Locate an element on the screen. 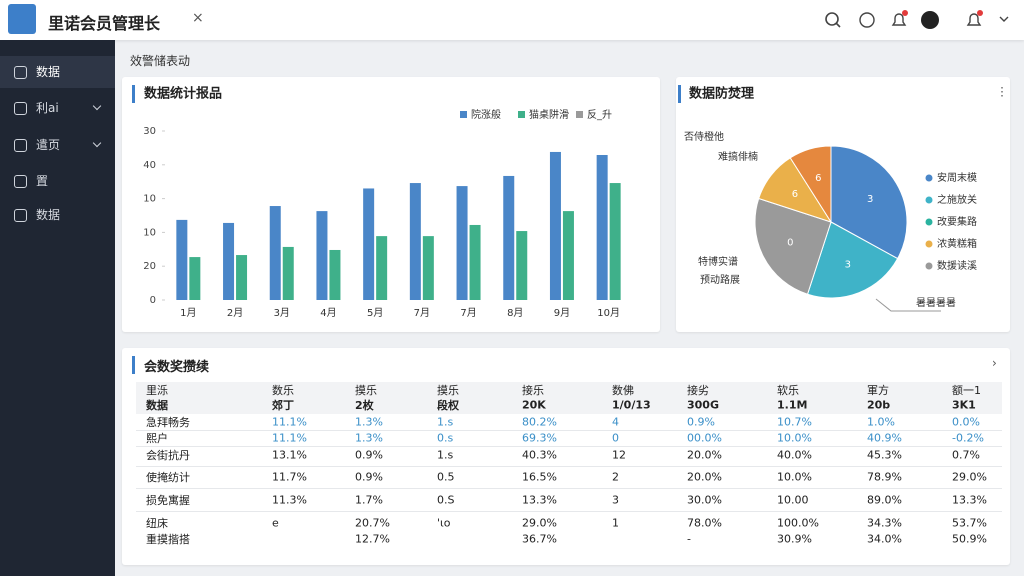  pie-slice is located at coordinates (793, 246).